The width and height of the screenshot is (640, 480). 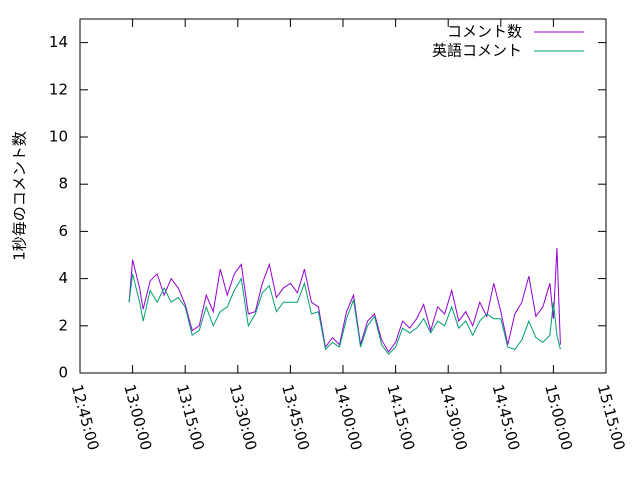 What do you see at coordinates (558, 418) in the screenshot?
I see `x-tick-label: 15:00:00` at bounding box center [558, 418].